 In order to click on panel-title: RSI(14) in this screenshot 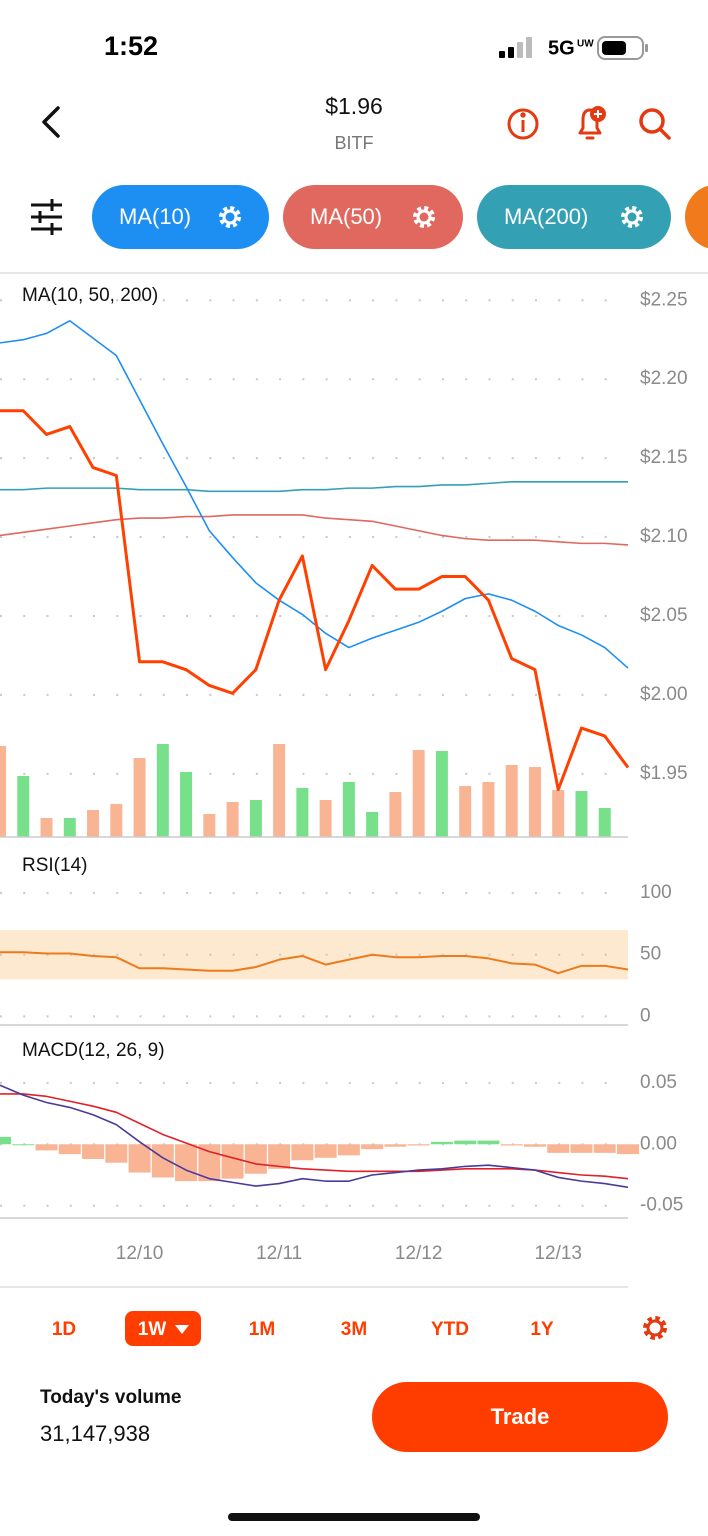, I will do `click(54, 865)`.